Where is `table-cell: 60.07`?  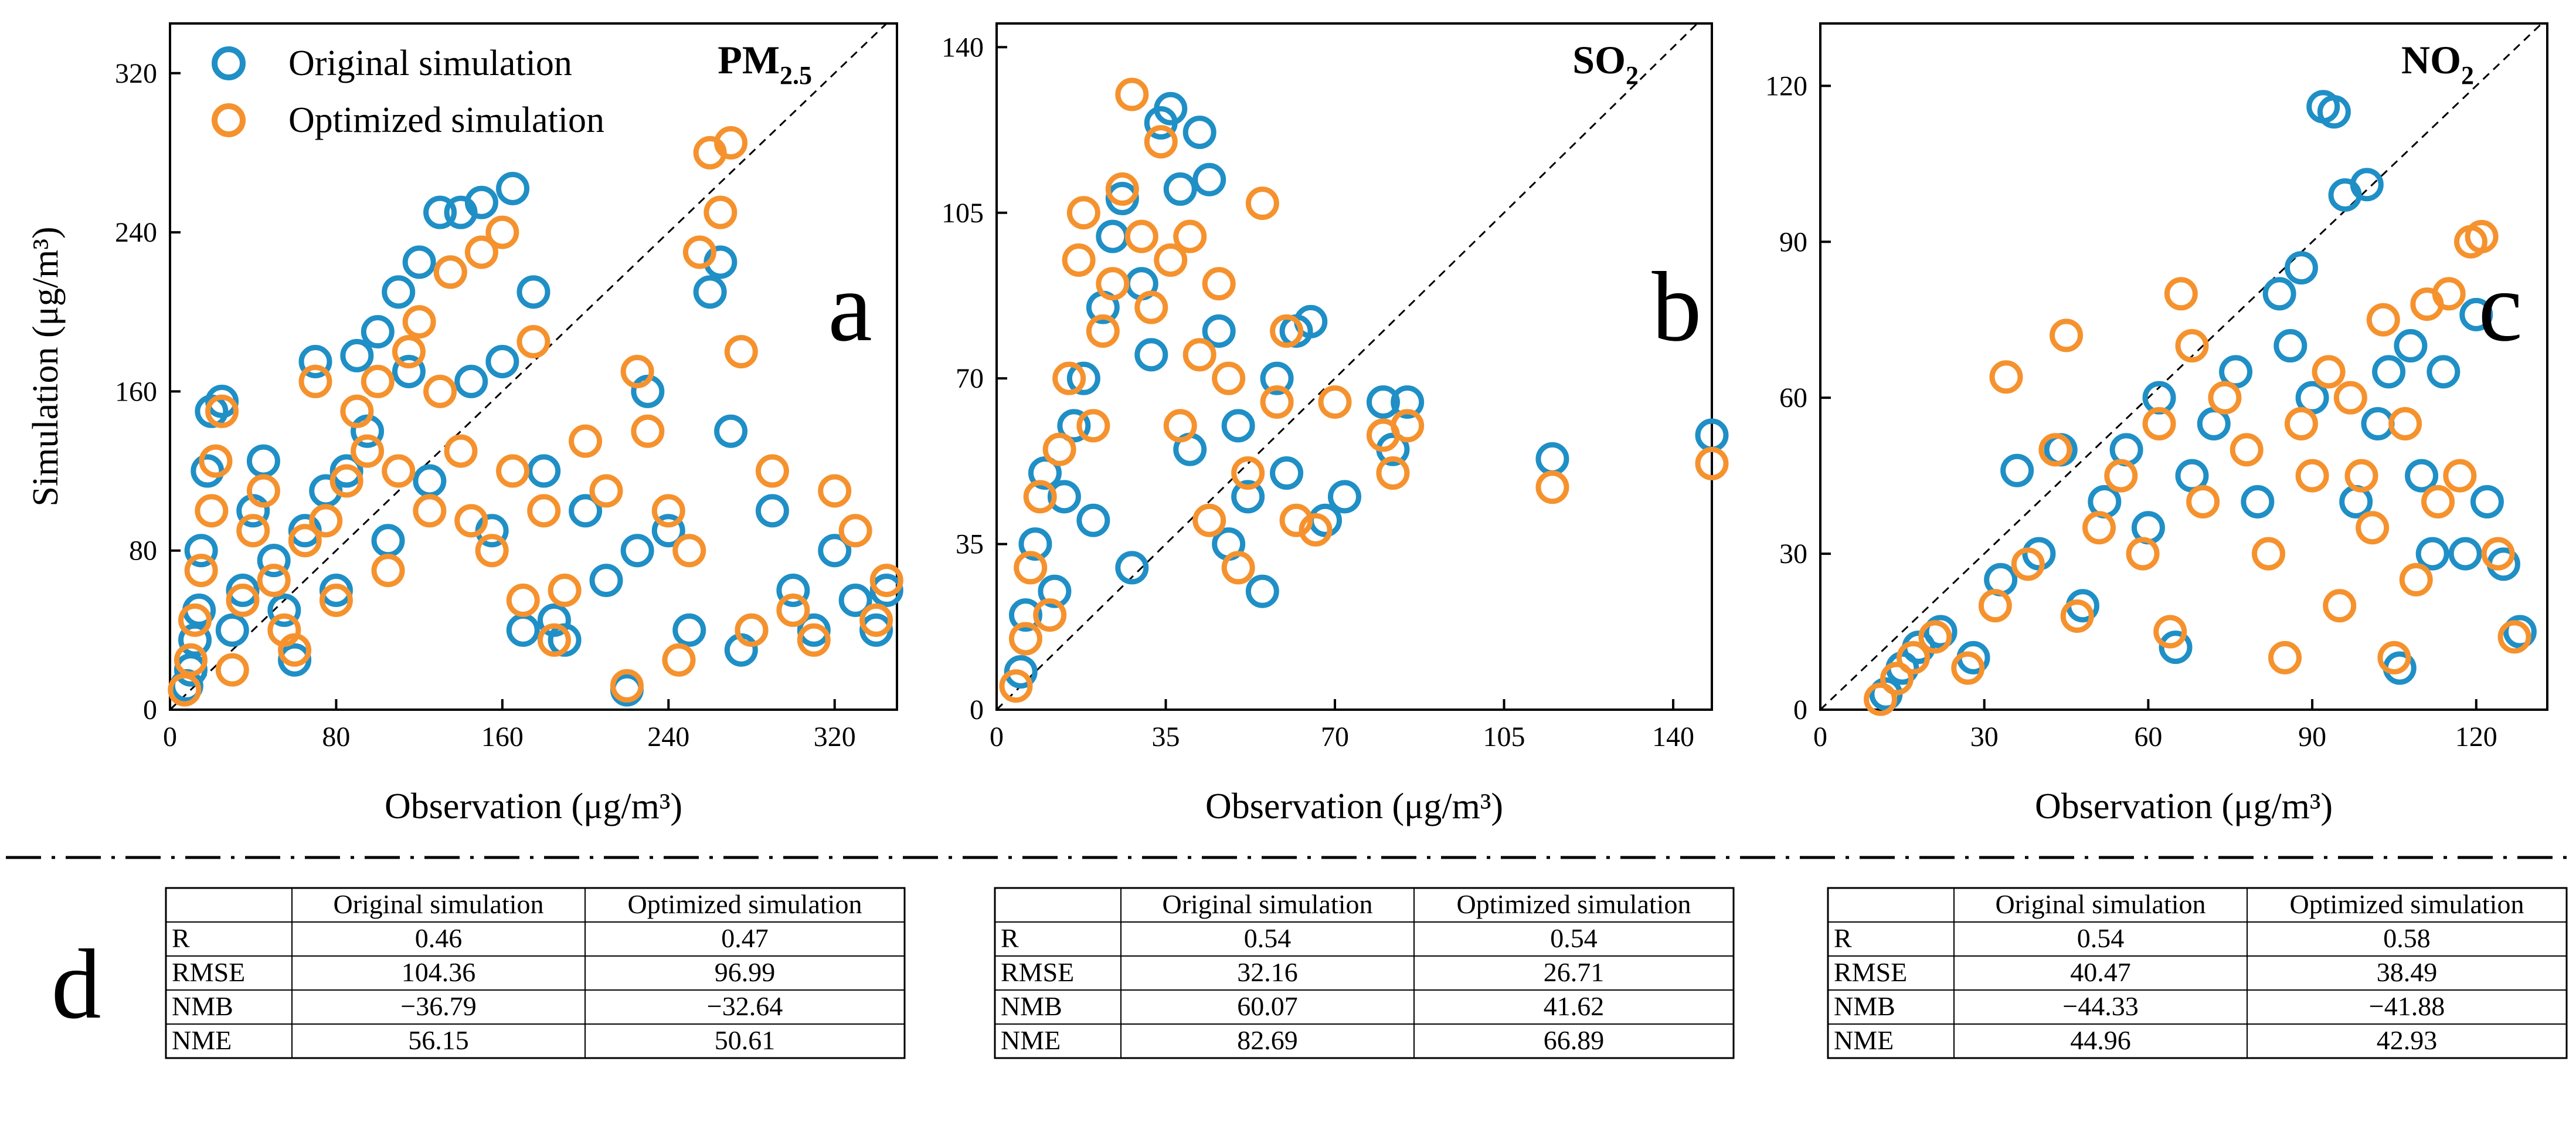
table-cell: 60.07 is located at coordinates (1267, 1006).